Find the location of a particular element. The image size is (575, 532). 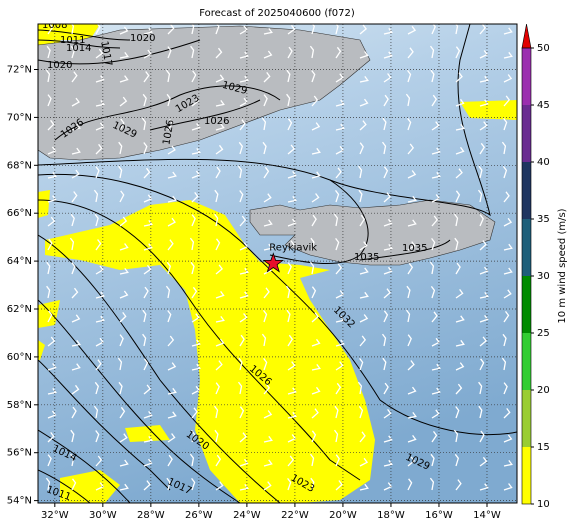

place-label: Reykjavik is located at coordinates (293, 248).